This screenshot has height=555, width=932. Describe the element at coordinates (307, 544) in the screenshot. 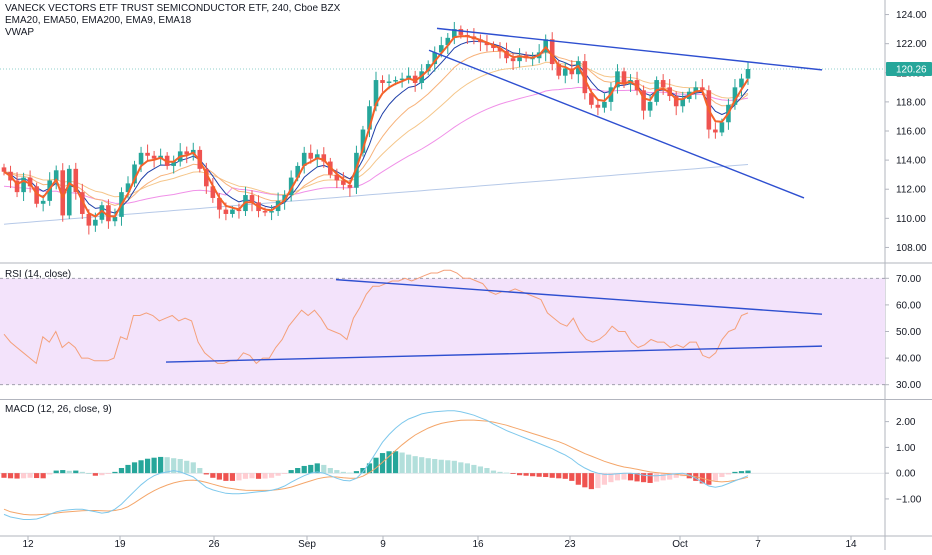

I see `time-tick-label: Sep` at that location.